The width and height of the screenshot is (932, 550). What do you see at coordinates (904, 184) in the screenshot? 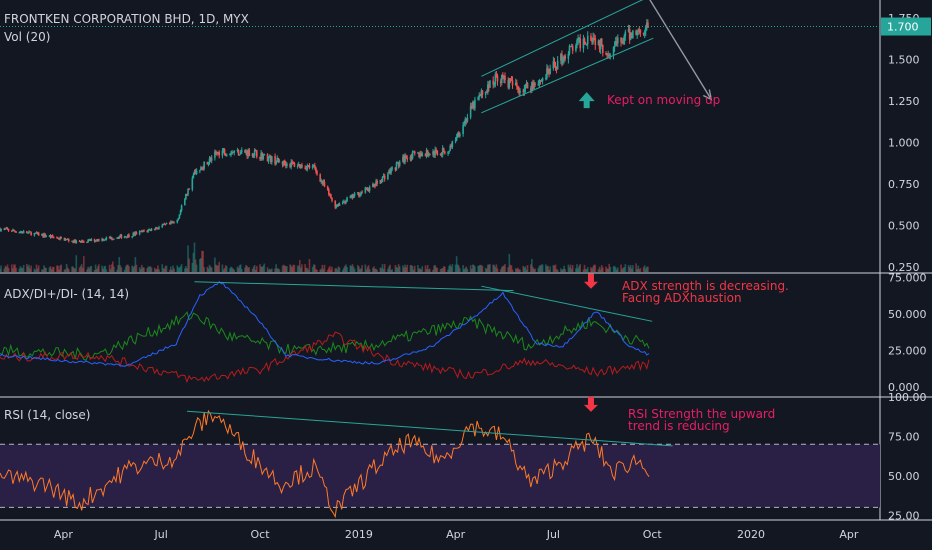
I see `price-tick-label: 0.750` at bounding box center [904, 184].